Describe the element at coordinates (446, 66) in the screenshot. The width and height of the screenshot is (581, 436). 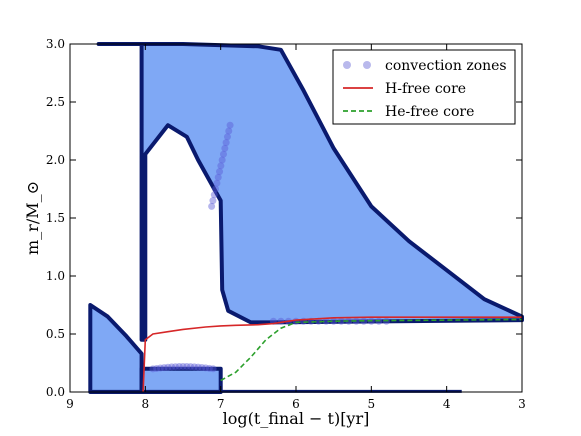
I see `legend-label-0: convection zones` at that location.